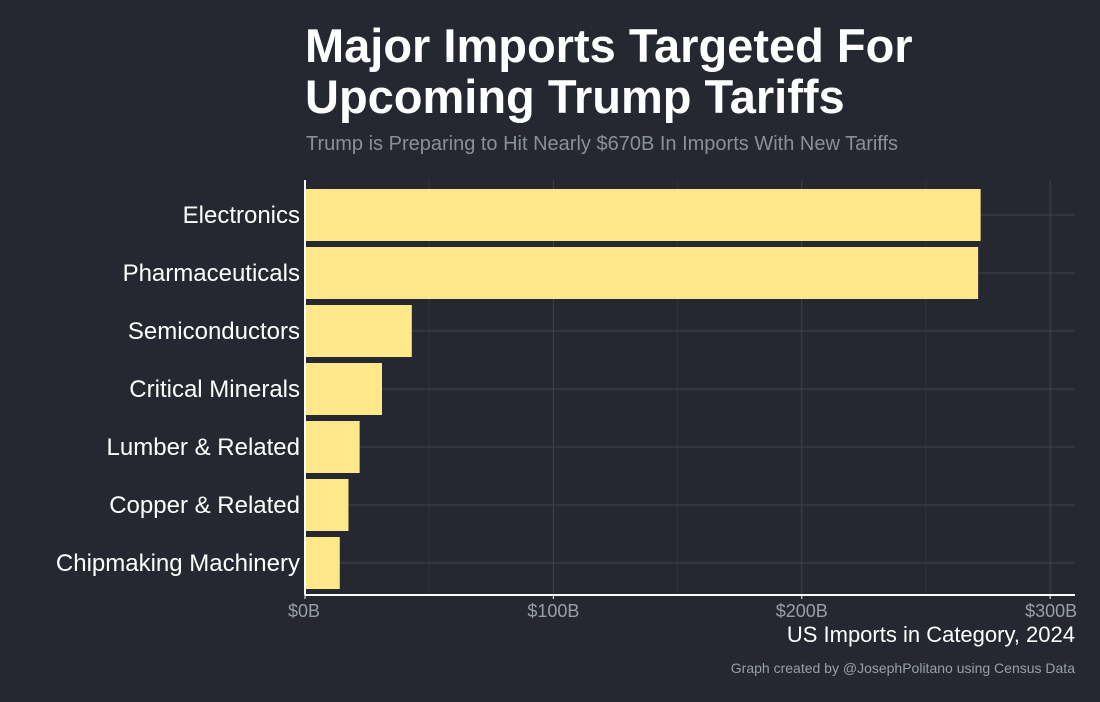  Describe the element at coordinates (211, 273) in the screenshot. I see `category-label-1: Pharmaceuticals` at that location.